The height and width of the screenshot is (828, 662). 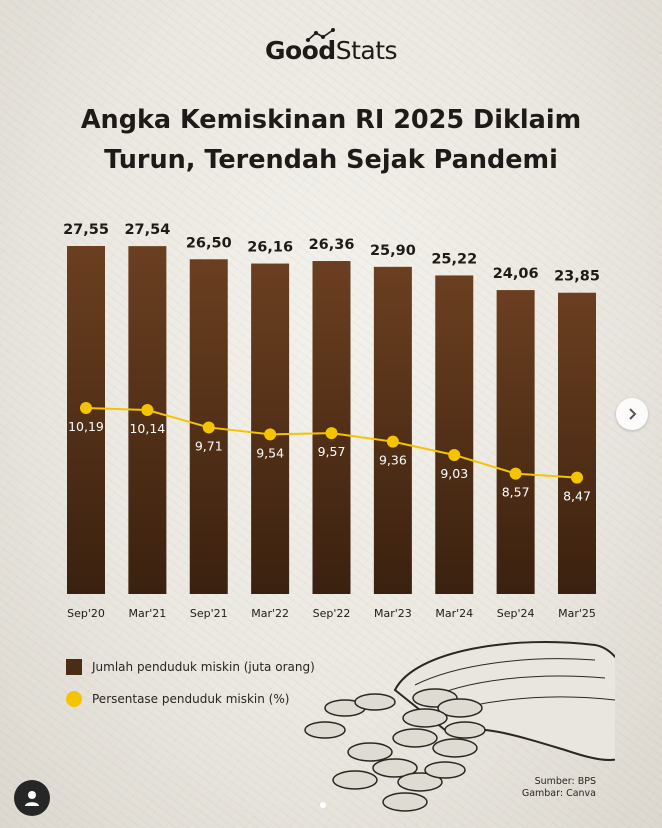 I want to click on legend-label-line: Persentase penduduk miskin (%), so click(x=191, y=699).